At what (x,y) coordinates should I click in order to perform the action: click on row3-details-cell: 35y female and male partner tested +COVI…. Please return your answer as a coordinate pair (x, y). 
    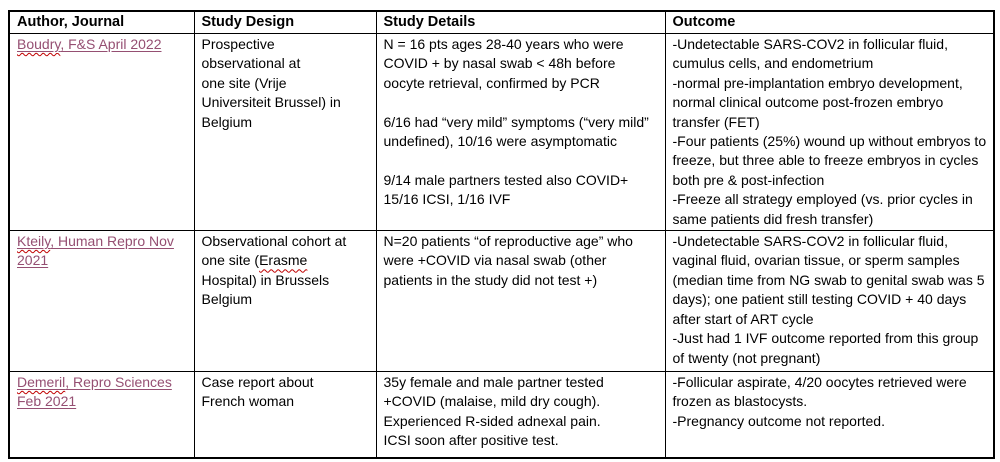
    Looking at the image, I should click on (520, 415).